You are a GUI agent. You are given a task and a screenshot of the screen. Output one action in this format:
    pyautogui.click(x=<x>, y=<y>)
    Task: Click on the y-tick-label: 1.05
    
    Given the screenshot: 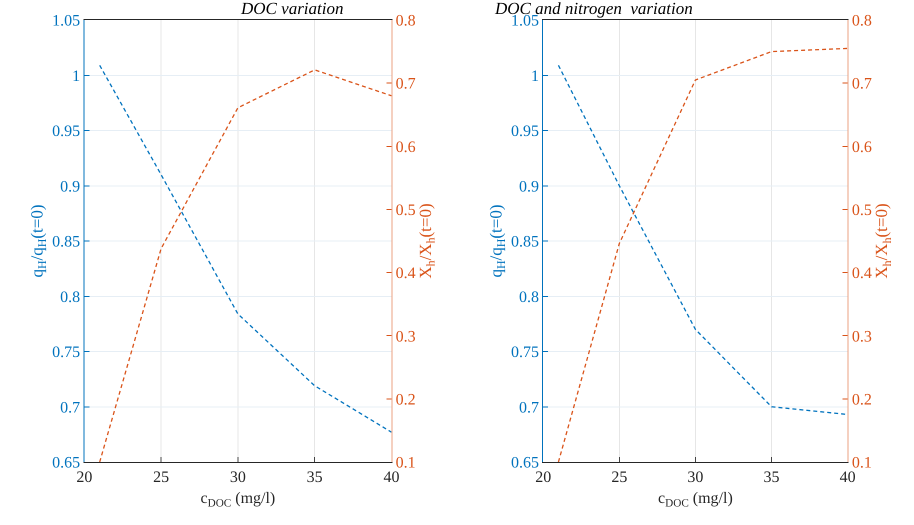 What is the action you would take?
    pyautogui.click(x=66, y=21)
    